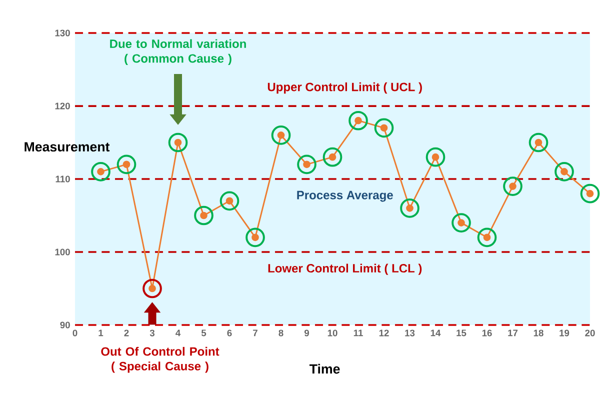  Describe the element at coordinates (126, 333) in the screenshot. I see `x-tick-label: 2` at that location.